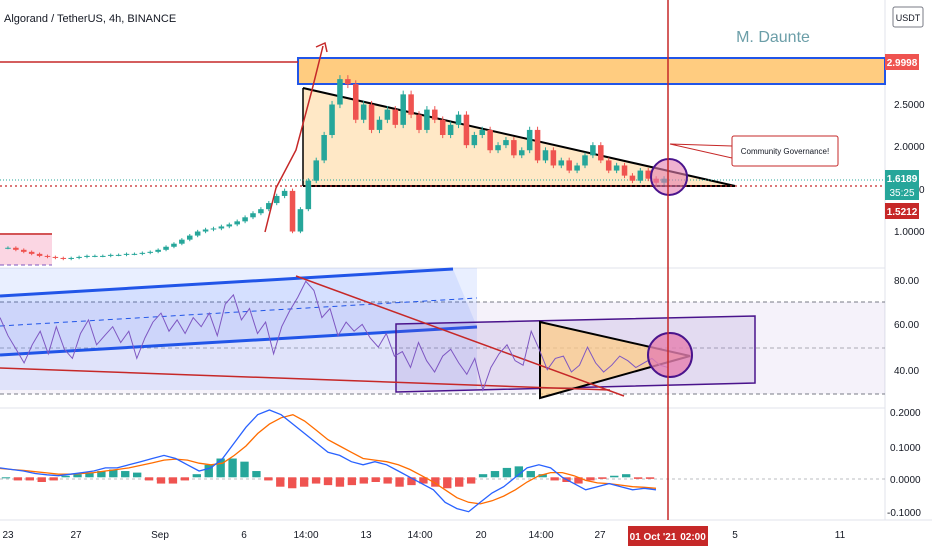 This screenshot has width=932, height=550. I want to click on rsi-tick: 40.00, so click(906, 371).